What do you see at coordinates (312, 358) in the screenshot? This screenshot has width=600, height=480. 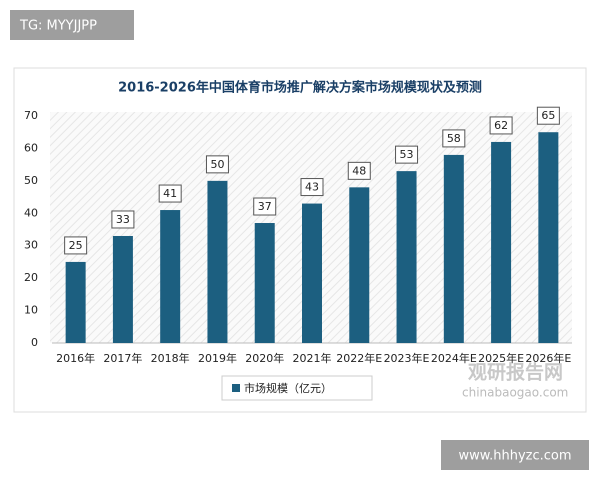 I see `x-tick-label: 2021年` at bounding box center [312, 358].